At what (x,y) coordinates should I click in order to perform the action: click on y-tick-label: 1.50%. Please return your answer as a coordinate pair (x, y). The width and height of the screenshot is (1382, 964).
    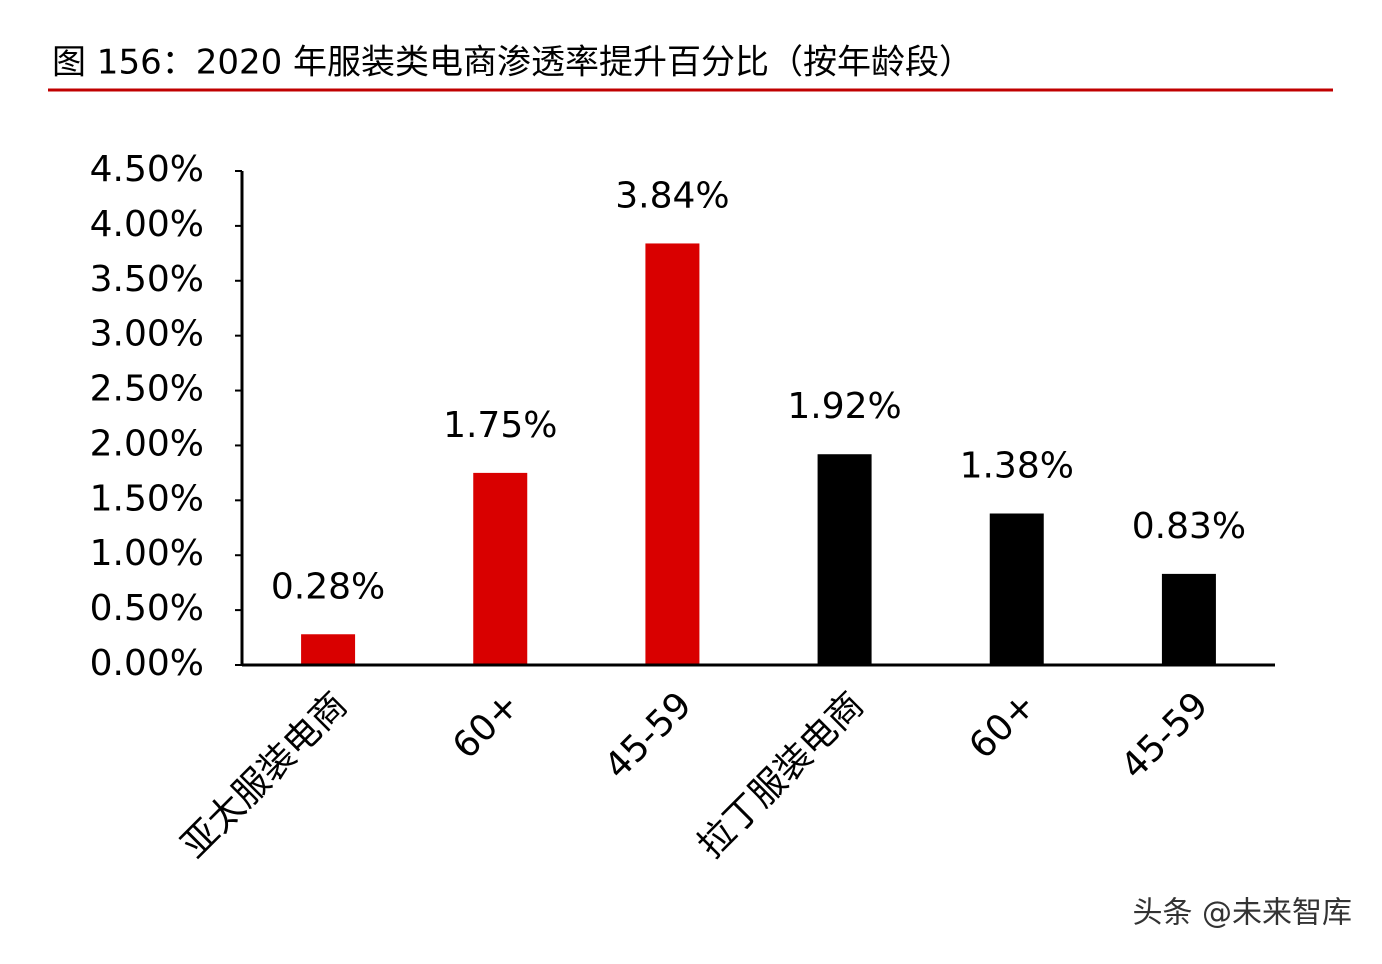
    Looking at the image, I should click on (147, 498).